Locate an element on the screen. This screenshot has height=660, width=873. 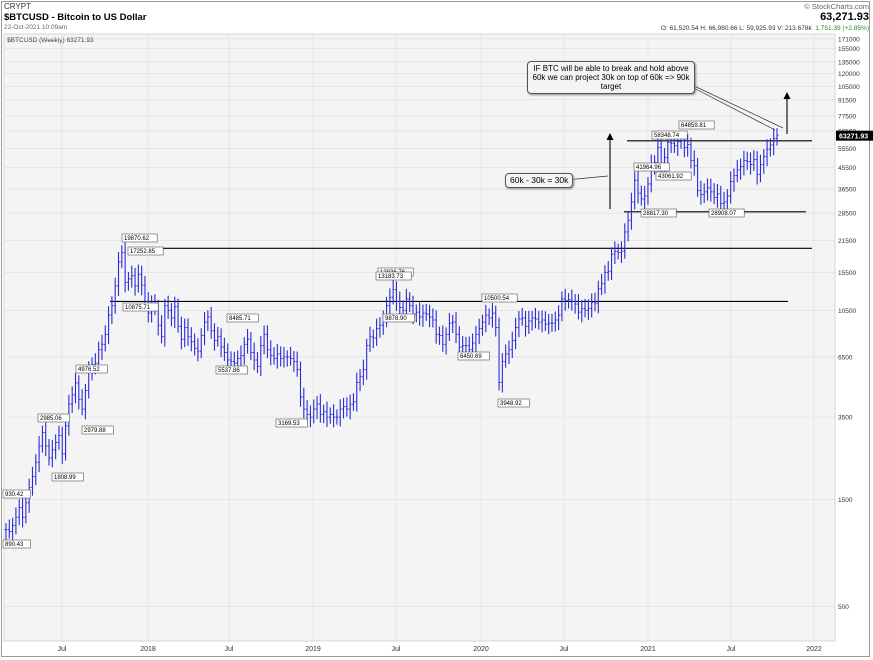
last-value-tag is located at coordinates (854, 135).